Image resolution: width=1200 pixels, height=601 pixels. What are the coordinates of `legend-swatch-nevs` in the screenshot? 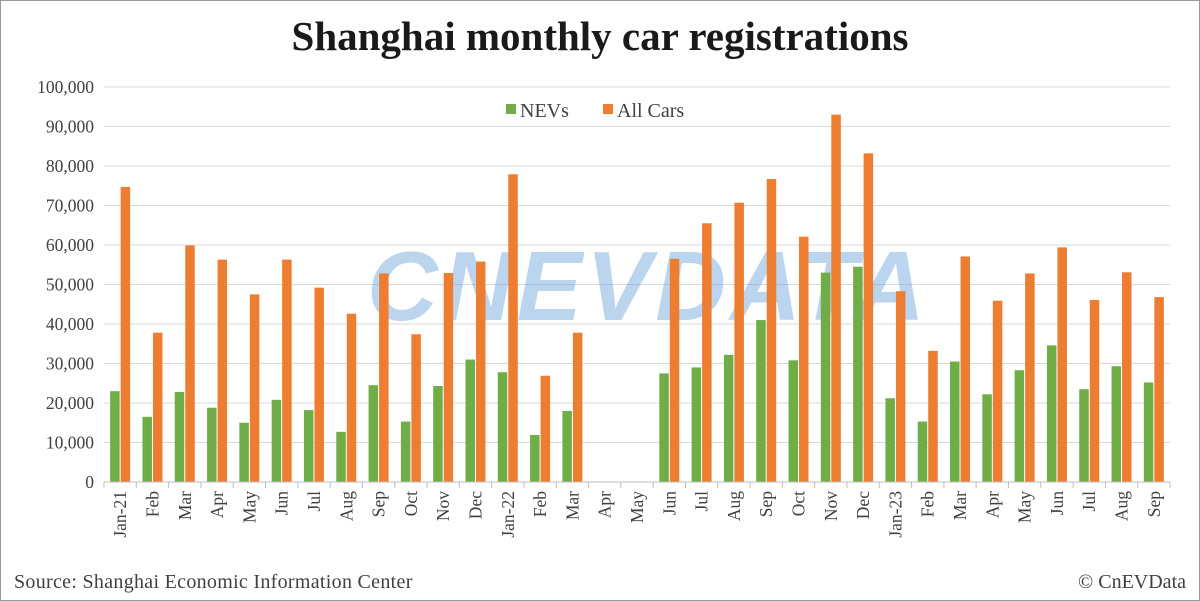 It's located at (511, 109).